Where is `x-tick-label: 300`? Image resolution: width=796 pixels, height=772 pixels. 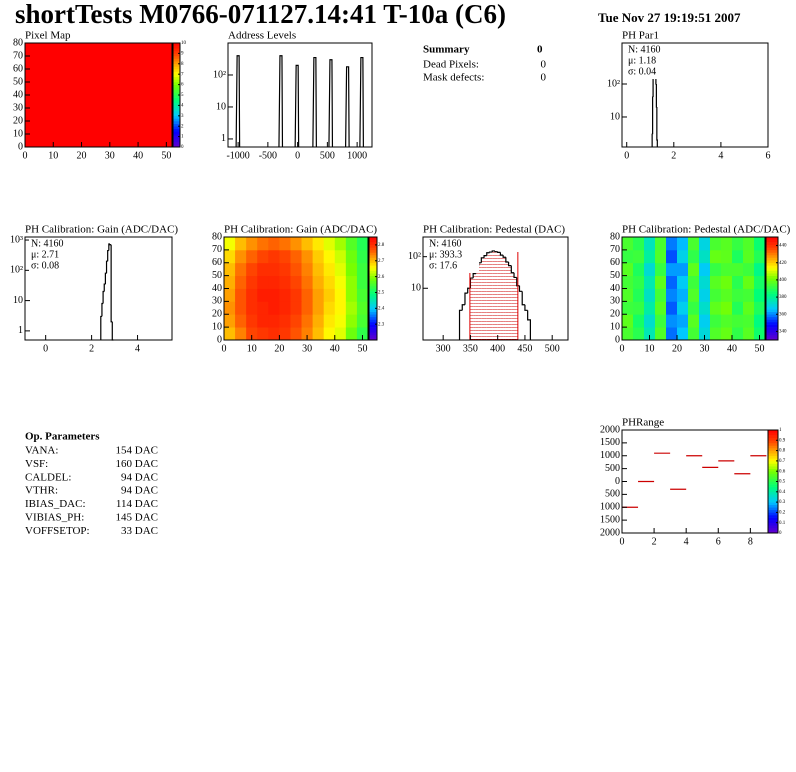
x-tick-label: 300 is located at coordinates (443, 348).